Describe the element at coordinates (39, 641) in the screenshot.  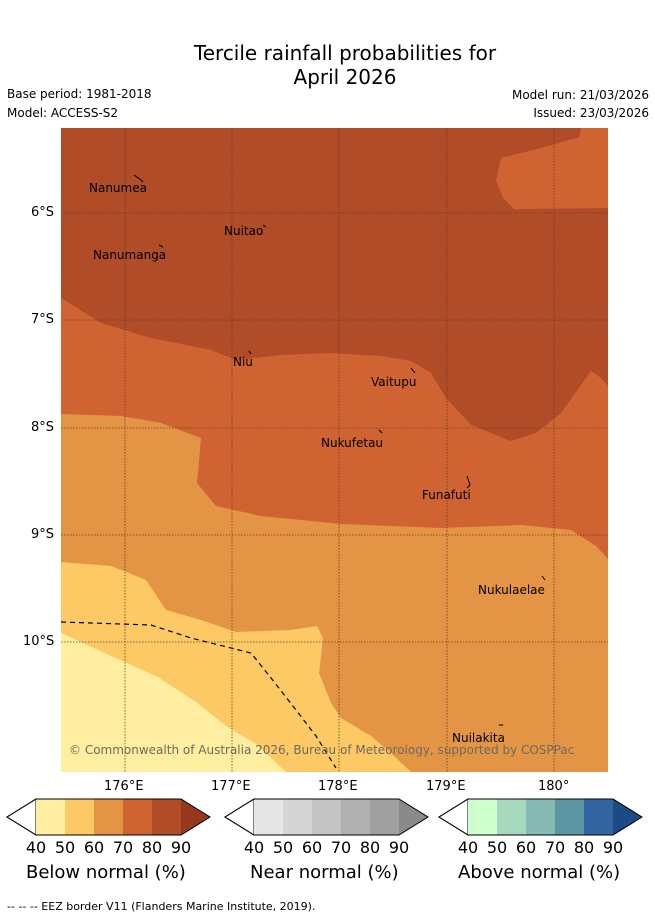
I see `lat-label-10s: 10°S` at that location.